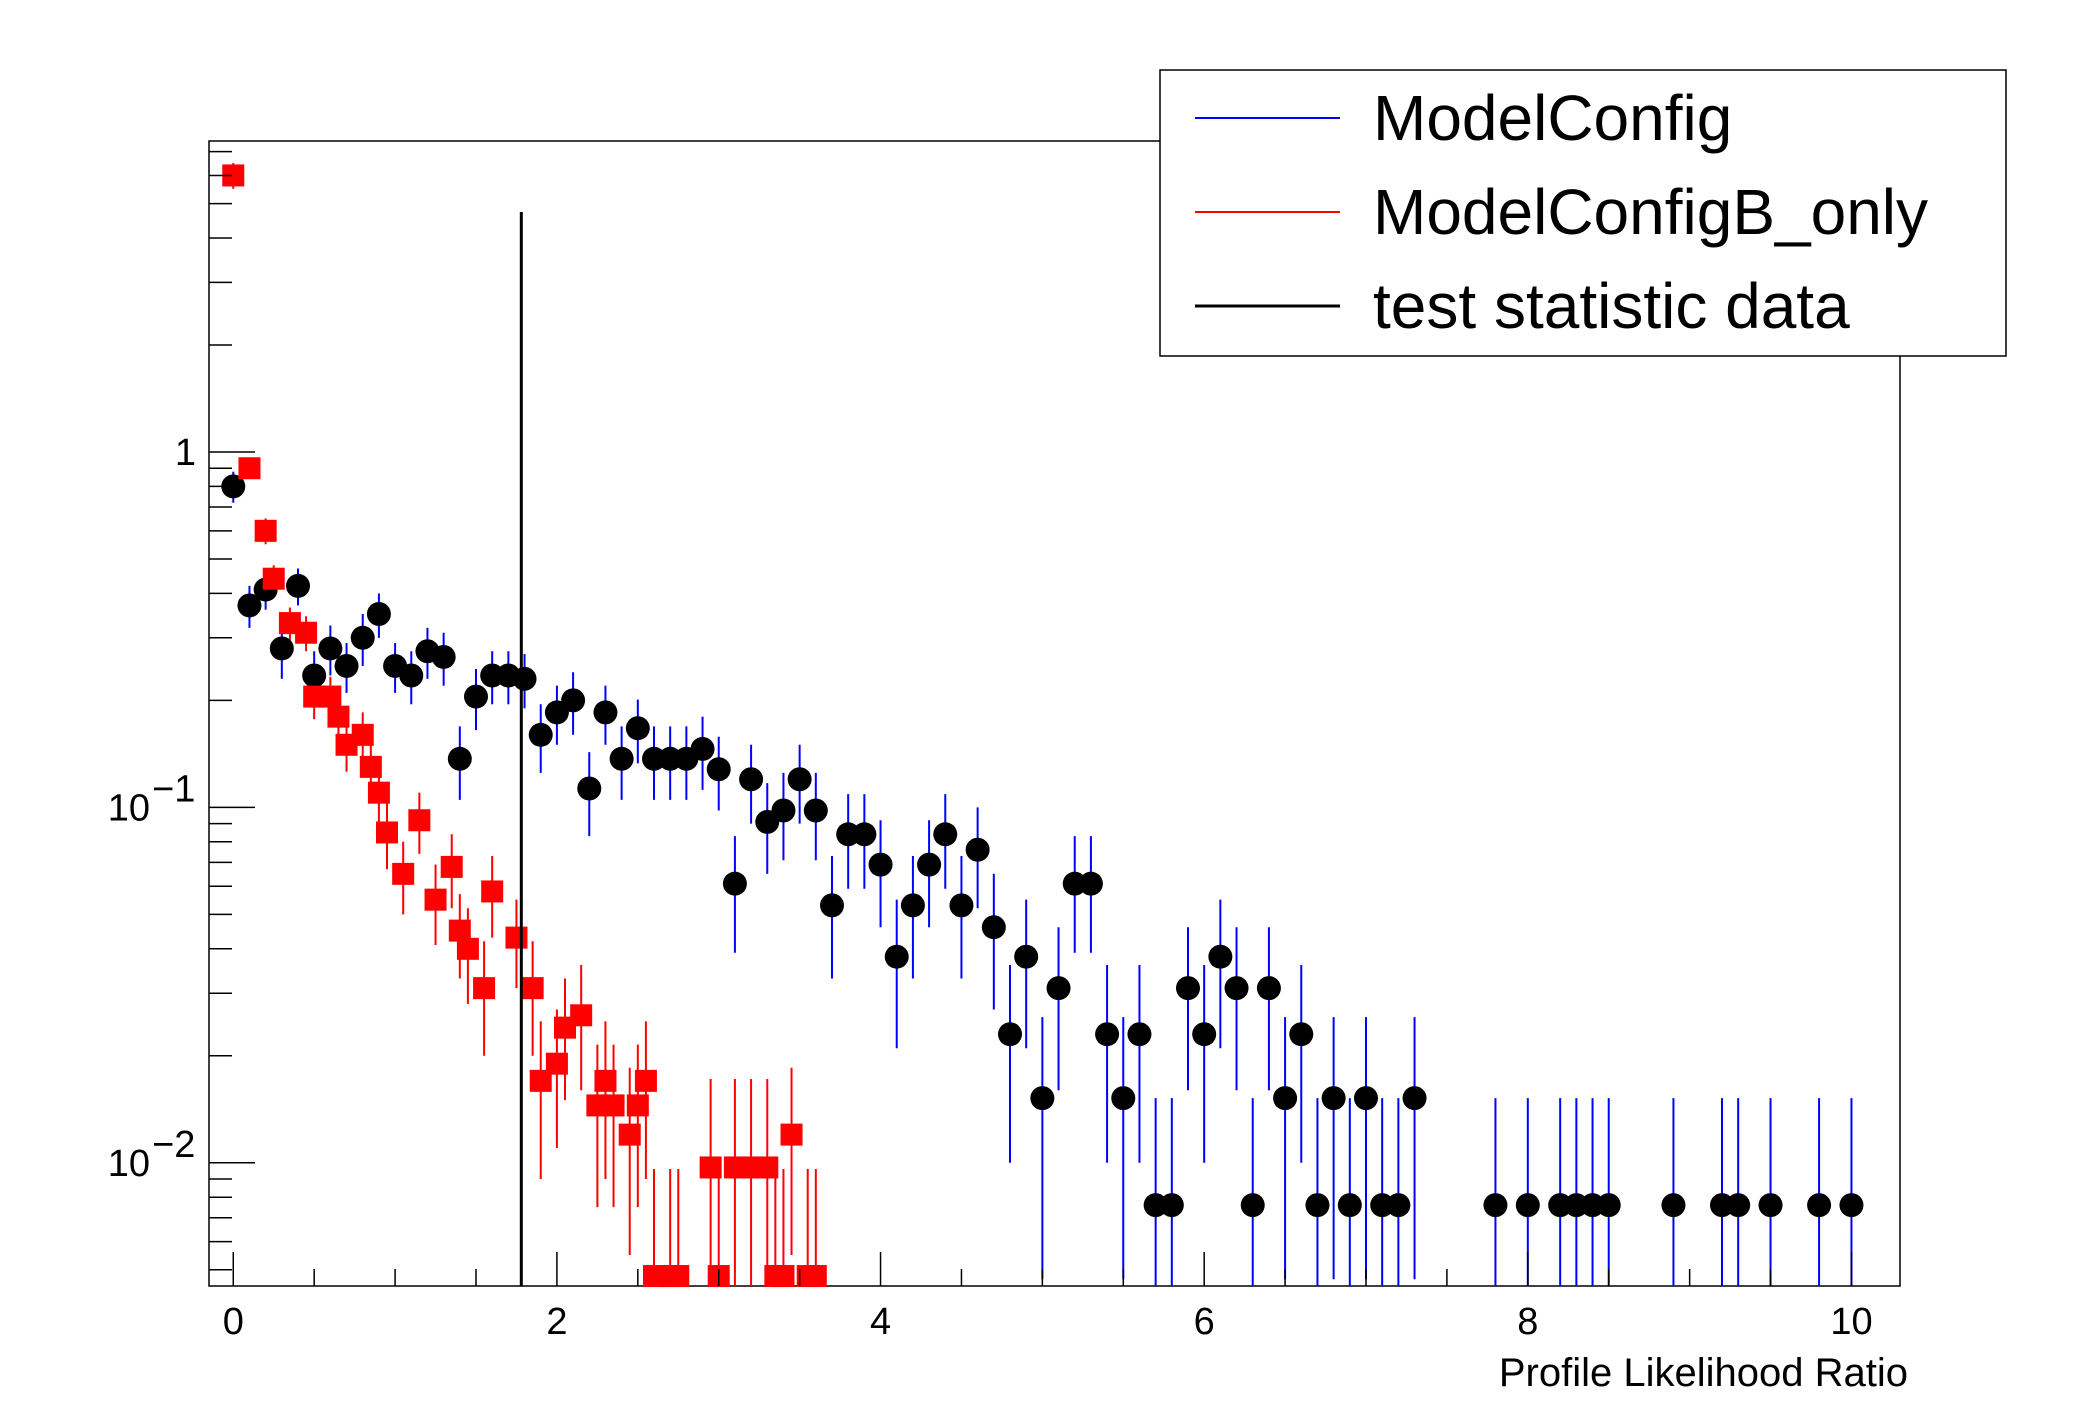 The height and width of the screenshot is (1416, 2088). I want to click on x-axis: 0 2 4 6 8 10, so click(1048, 1297).